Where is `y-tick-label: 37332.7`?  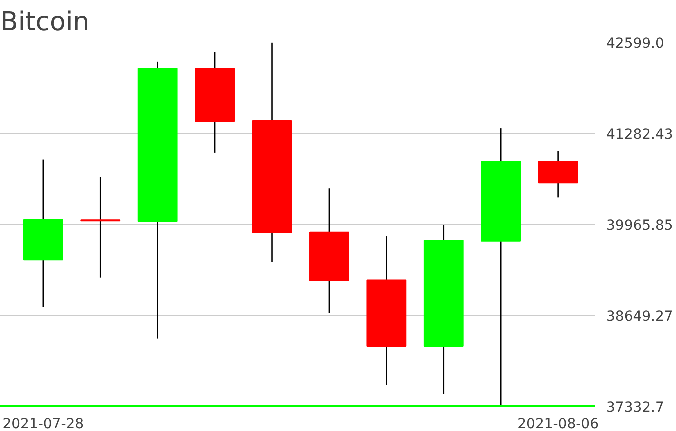
y-tick-label: 37332.7 is located at coordinates (635, 408).